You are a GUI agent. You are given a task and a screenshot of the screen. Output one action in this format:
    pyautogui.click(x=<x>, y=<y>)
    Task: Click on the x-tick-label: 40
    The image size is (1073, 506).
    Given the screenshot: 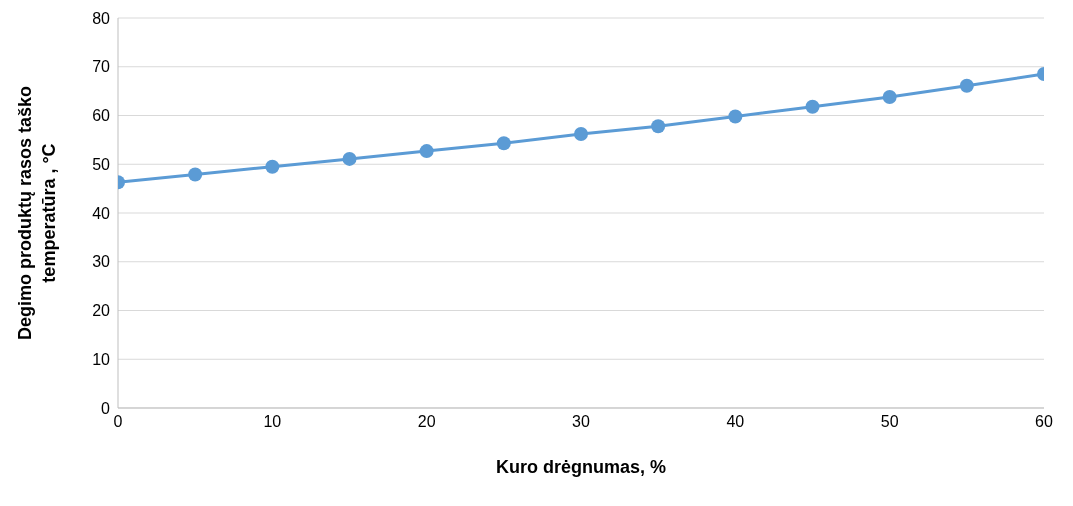 What is the action you would take?
    pyautogui.click(x=735, y=422)
    